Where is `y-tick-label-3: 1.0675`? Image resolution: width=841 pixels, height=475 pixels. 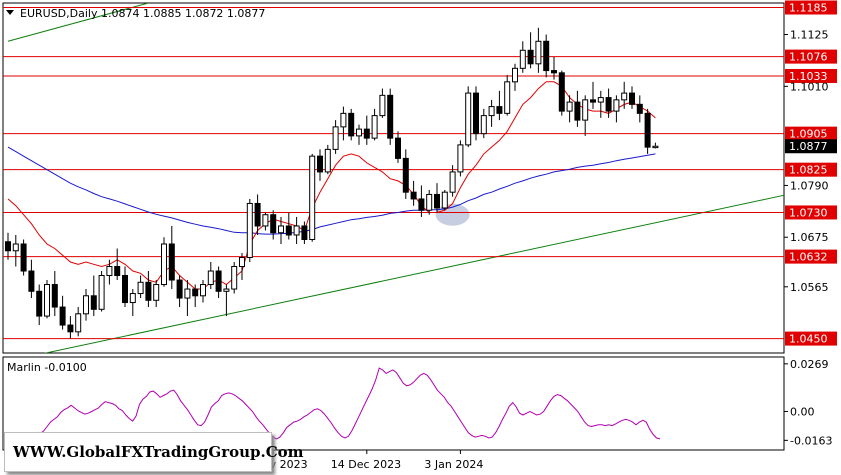
y-tick-label-3: 1.0675 is located at coordinates (809, 237).